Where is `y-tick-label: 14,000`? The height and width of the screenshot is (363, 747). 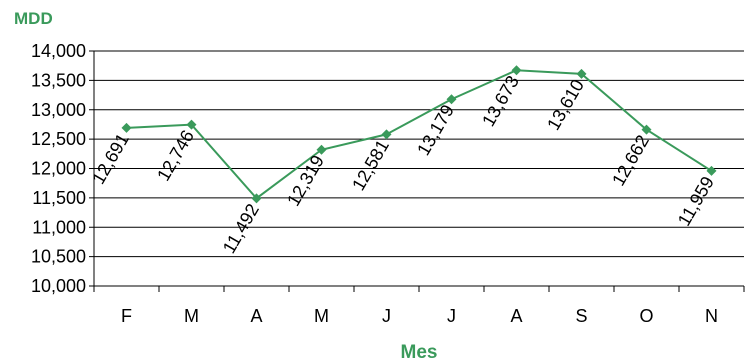
y-tick-label: 14,000 is located at coordinates (58, 51).